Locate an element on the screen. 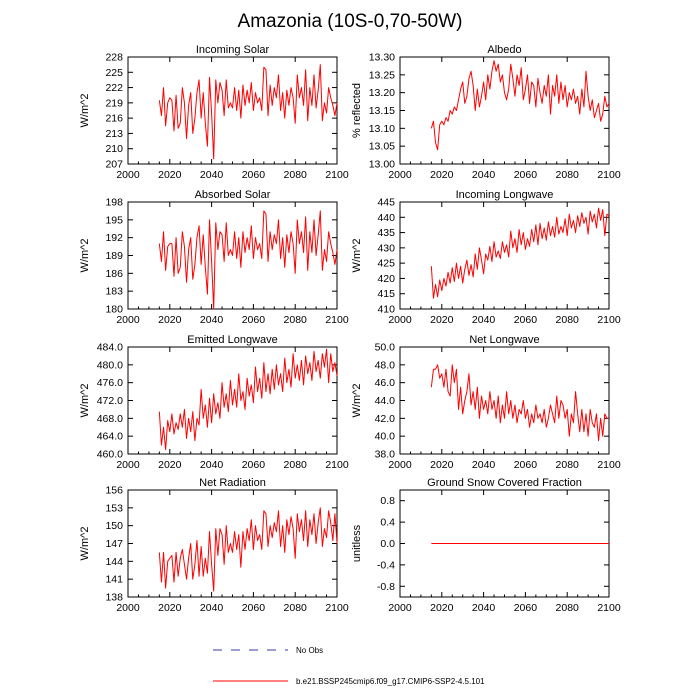 Image resolution: width=700 pixels, height=700 pixels. panel-7-y-axis-label: W/m^2 is located at coordinates (85, 544).